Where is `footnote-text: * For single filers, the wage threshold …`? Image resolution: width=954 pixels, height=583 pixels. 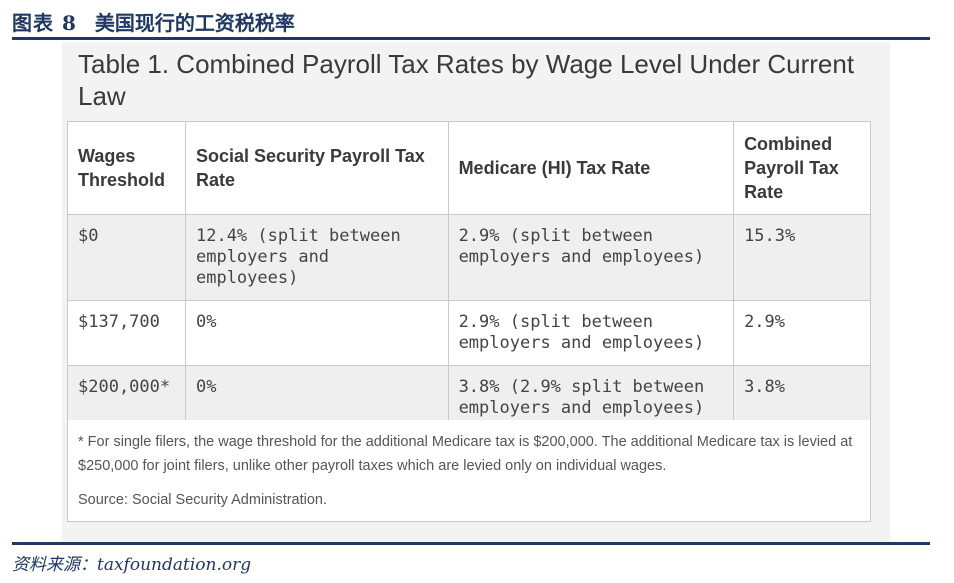
footnote-text: * For single filers, the wage threshold … is located at coordinates (465, 454).